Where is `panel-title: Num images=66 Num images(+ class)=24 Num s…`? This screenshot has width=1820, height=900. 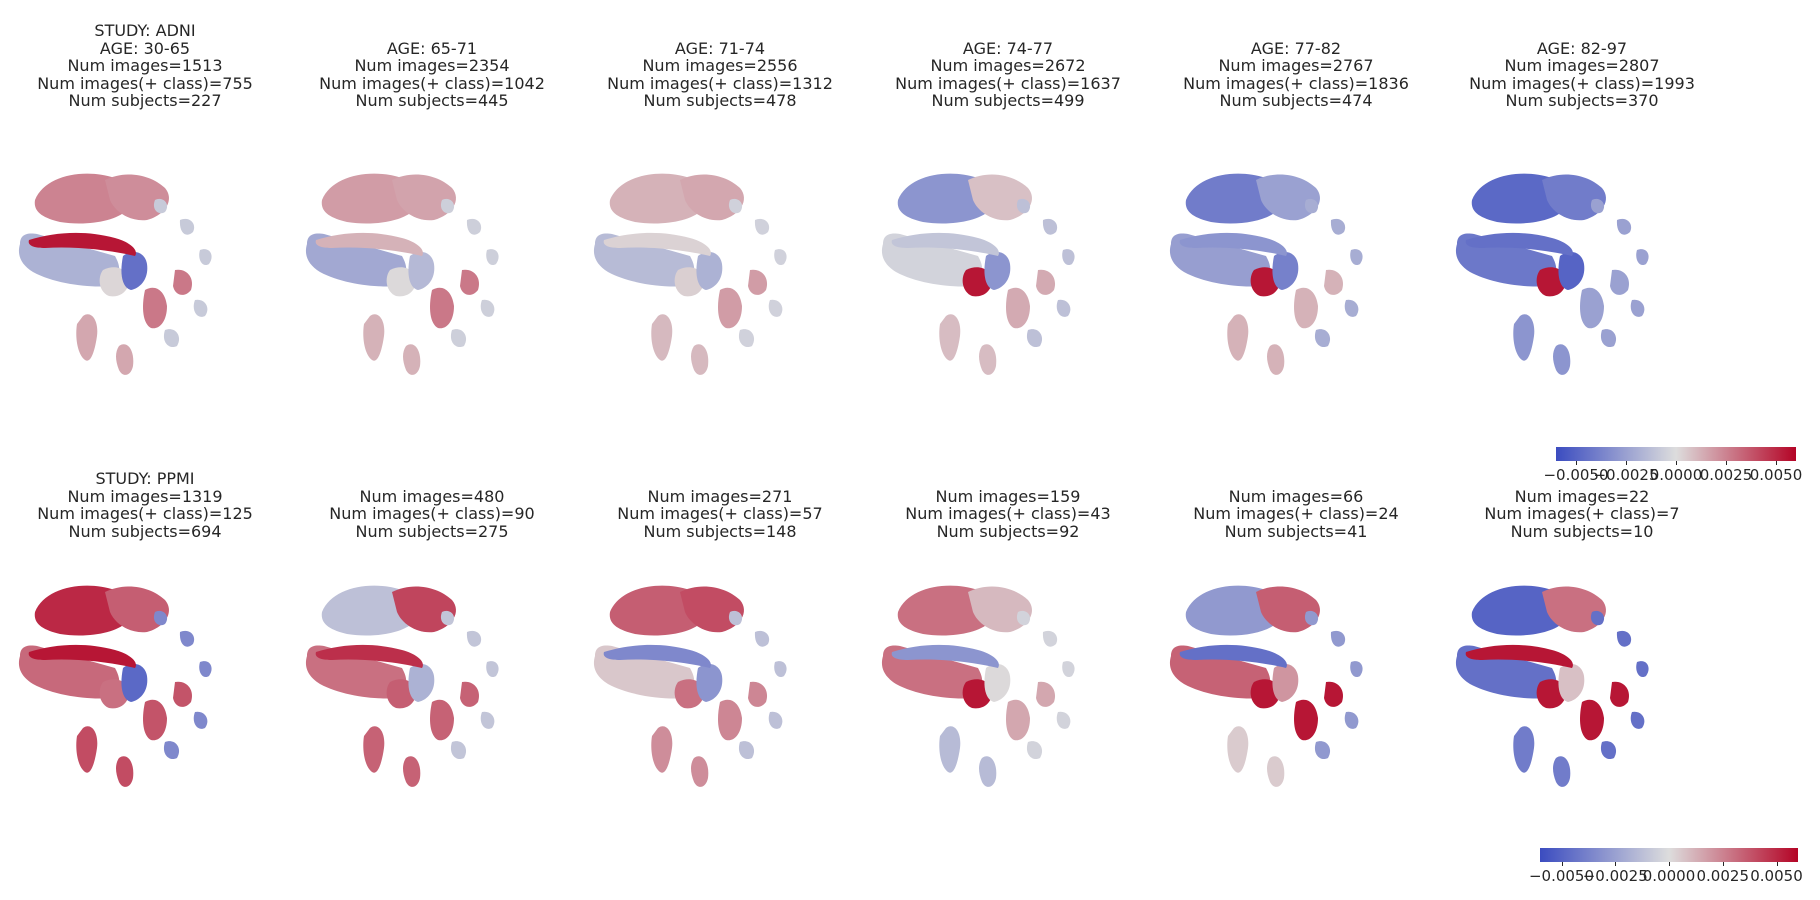
panel-title: Num images=66 Num images(+ class)=24 Num s… is located at coordinates (1296, 505).